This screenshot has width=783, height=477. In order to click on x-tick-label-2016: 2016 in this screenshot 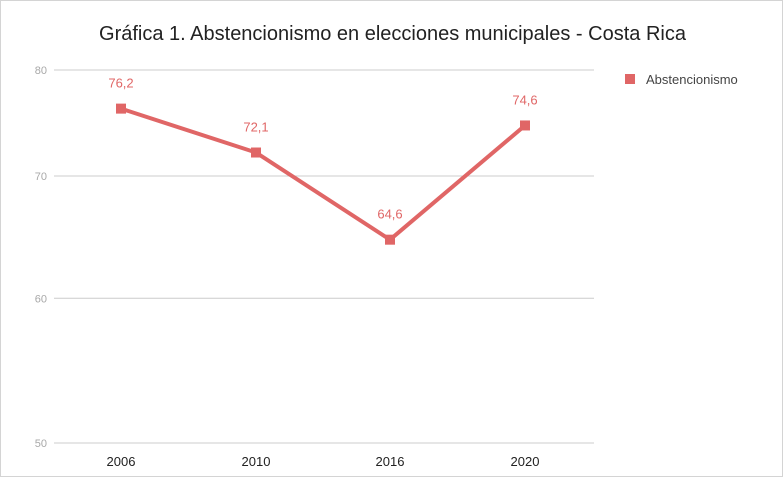, I will do `click(390, 461)`.